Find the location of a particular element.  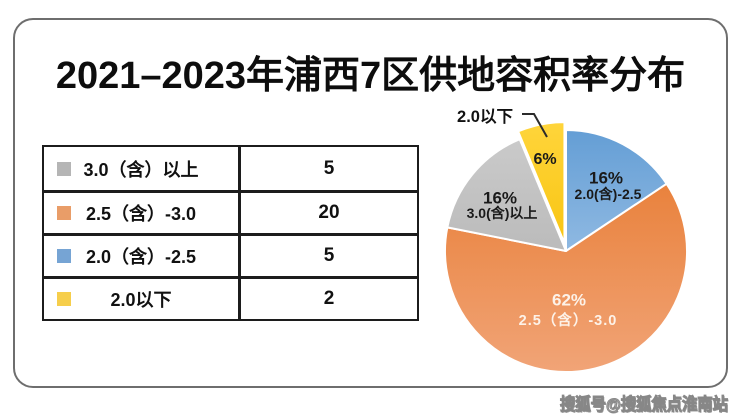

row-label-cell: 2.0（含）-2.5 is located at coordinates (141, 256).